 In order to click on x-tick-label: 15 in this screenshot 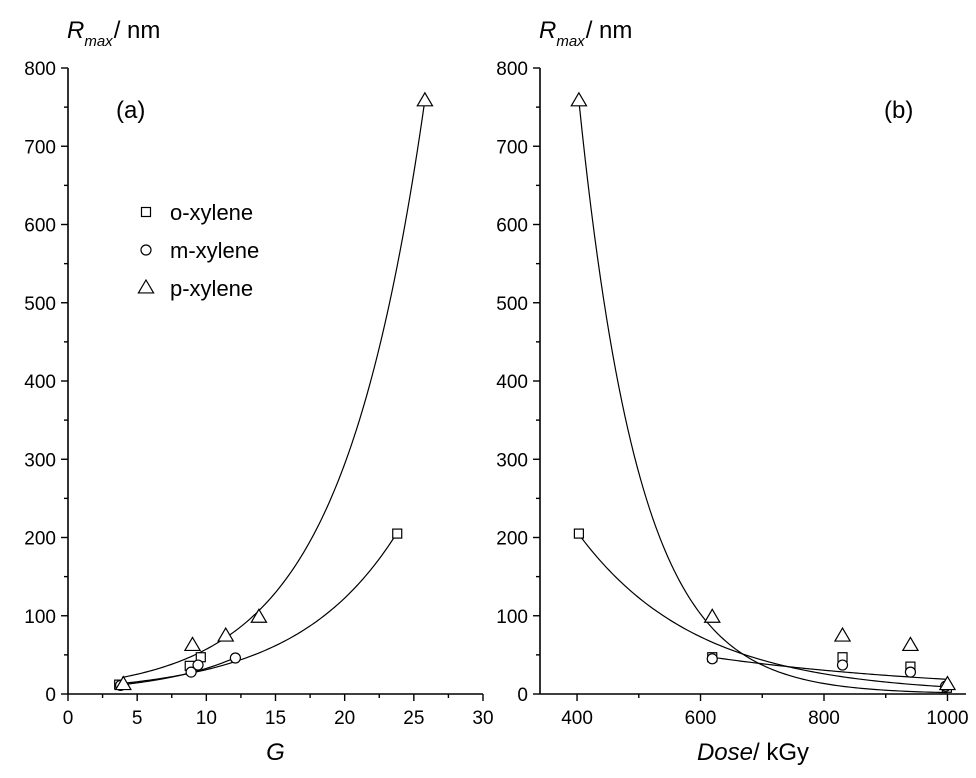, I will do `click(275, 718)`.